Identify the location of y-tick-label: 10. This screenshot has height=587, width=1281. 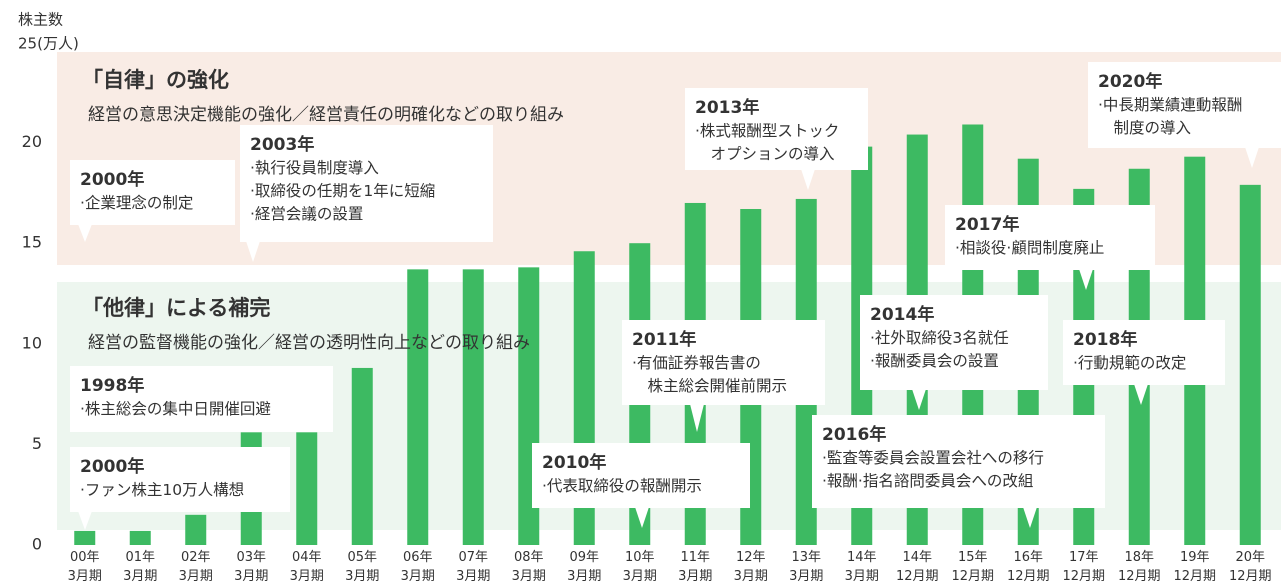
(32, 342).